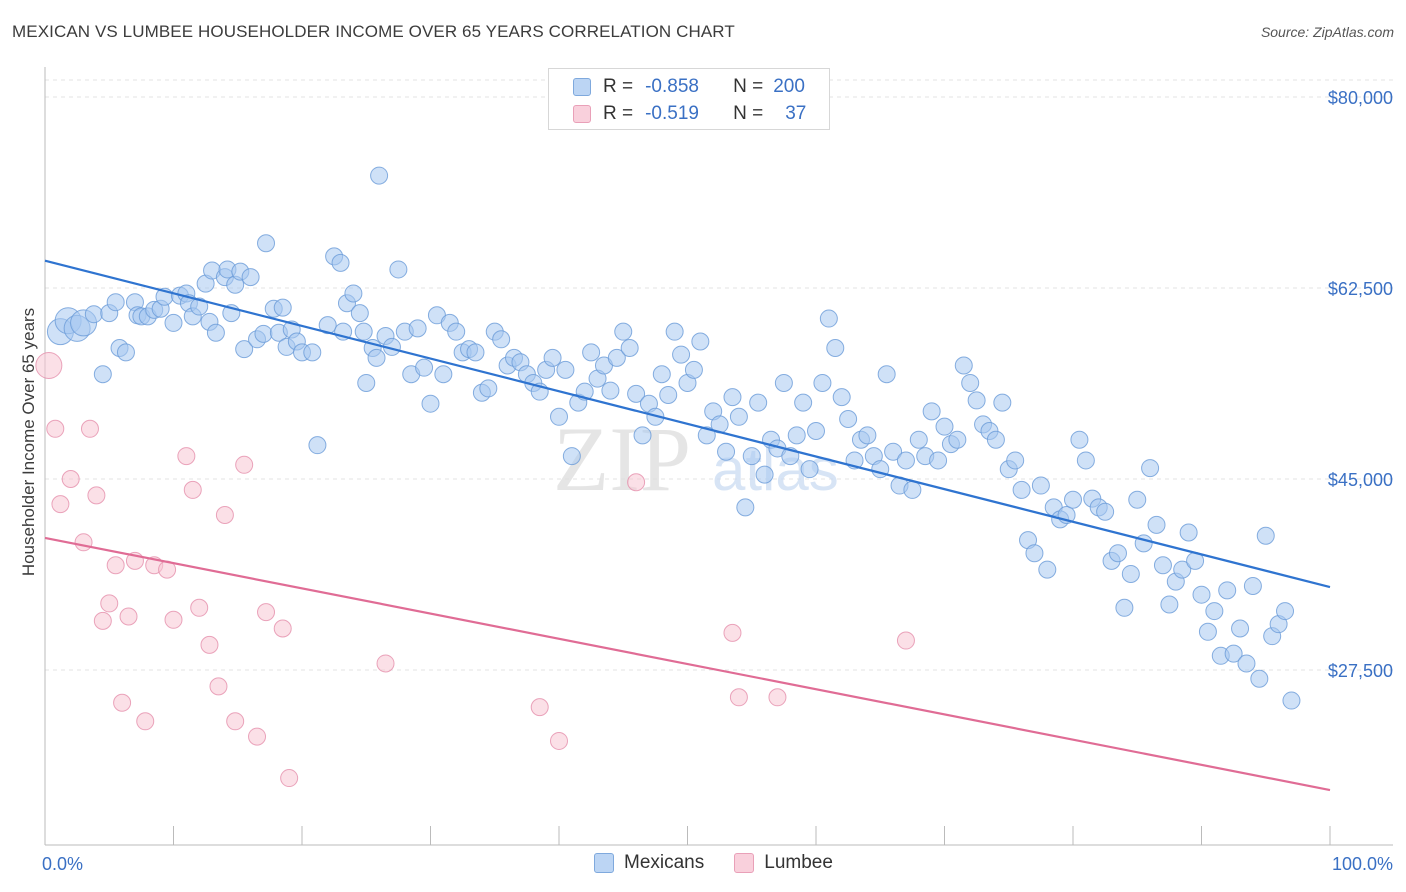 This screenshot has width=1406, height=892. I want to click on legend-row-mexicans: R = -0.858 N = 200, so click(689, 87).